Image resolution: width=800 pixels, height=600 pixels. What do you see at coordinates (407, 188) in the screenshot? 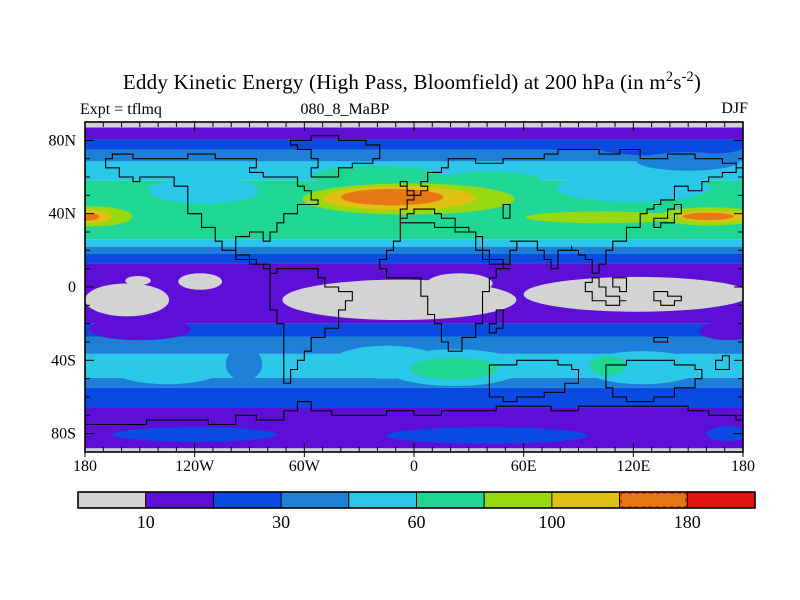
I see `coastline-british-isles` at bounding box center [407, 188].